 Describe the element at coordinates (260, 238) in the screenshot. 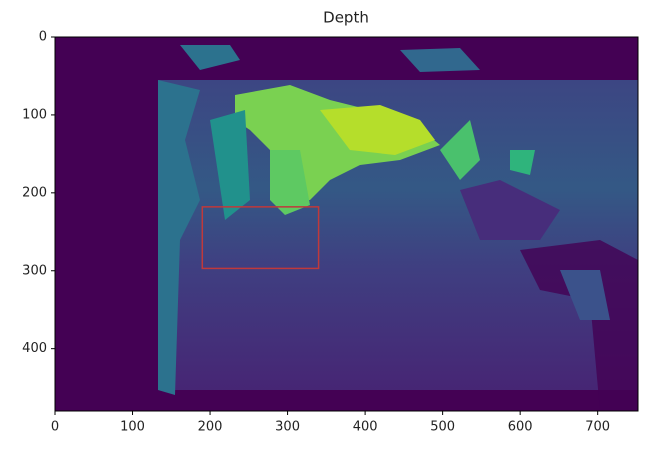

I see `bounding-box` at that location.